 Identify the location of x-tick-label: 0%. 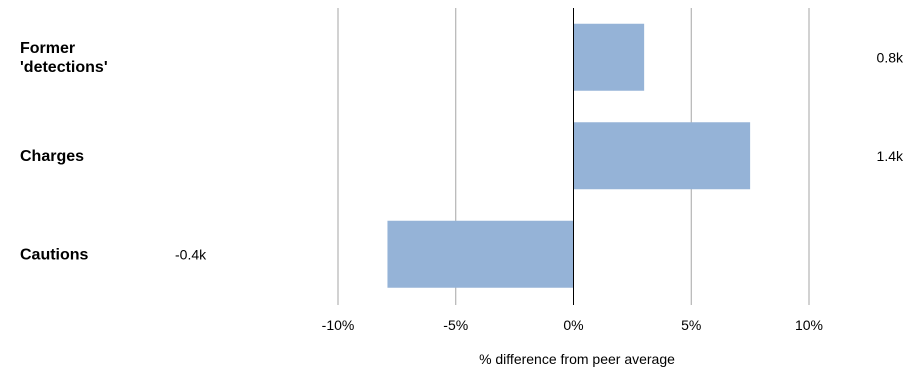
(573, 325).